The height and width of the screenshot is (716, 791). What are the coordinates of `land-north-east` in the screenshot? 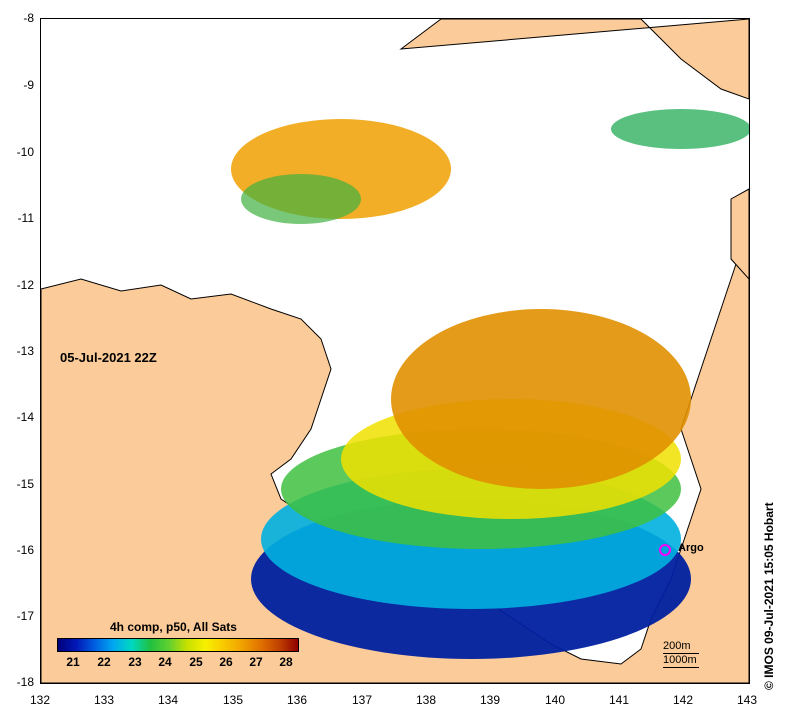 It's located at (574, 59).